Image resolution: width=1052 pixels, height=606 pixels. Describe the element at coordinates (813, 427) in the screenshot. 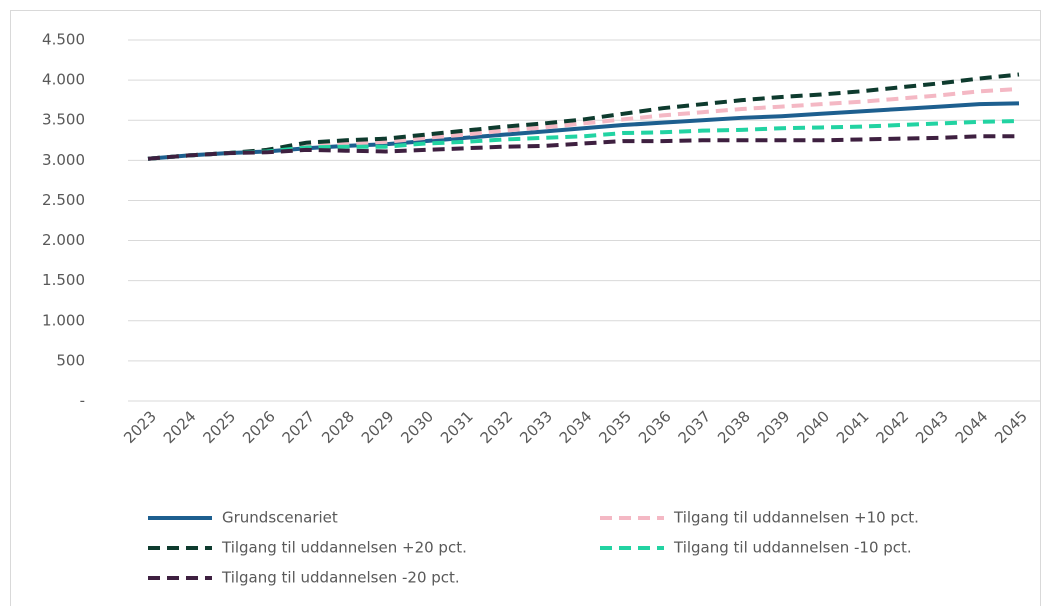

I see `x-tick-label: 2040` at that location.